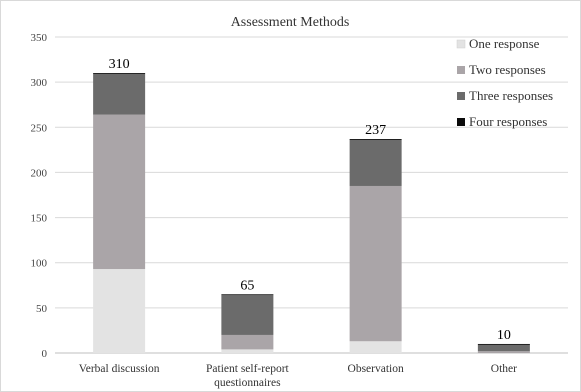  Describe the element at coordinates (39, 196) in the screenshot. I see `y-axis: 0 50 100 150 200 250 300 350` at that location.